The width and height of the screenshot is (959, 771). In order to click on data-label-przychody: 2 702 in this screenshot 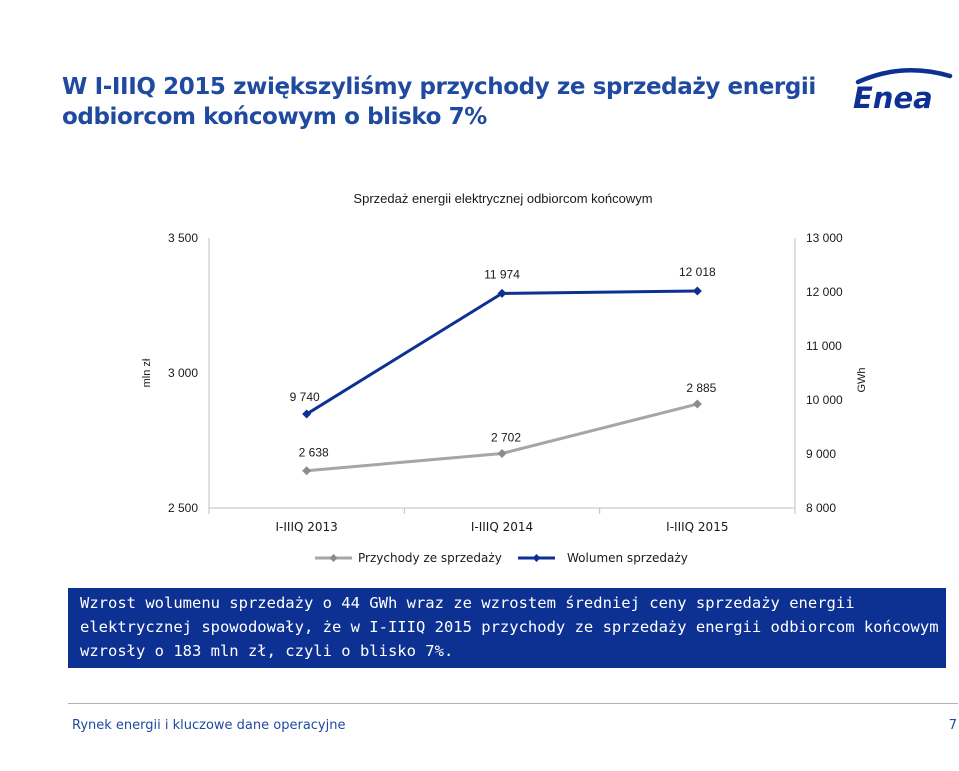, I will do `click(506, 437)`.